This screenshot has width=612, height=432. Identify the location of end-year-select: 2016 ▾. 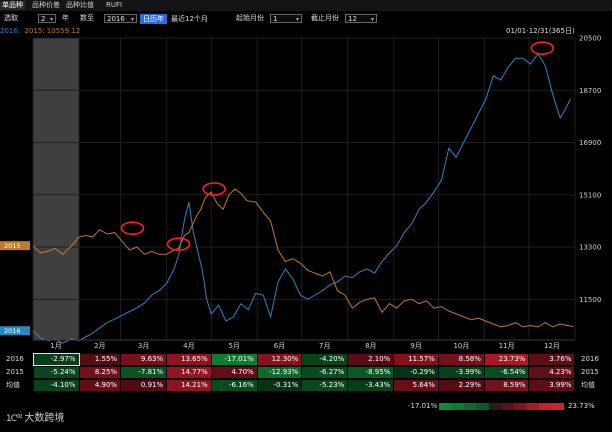
(120, 18).